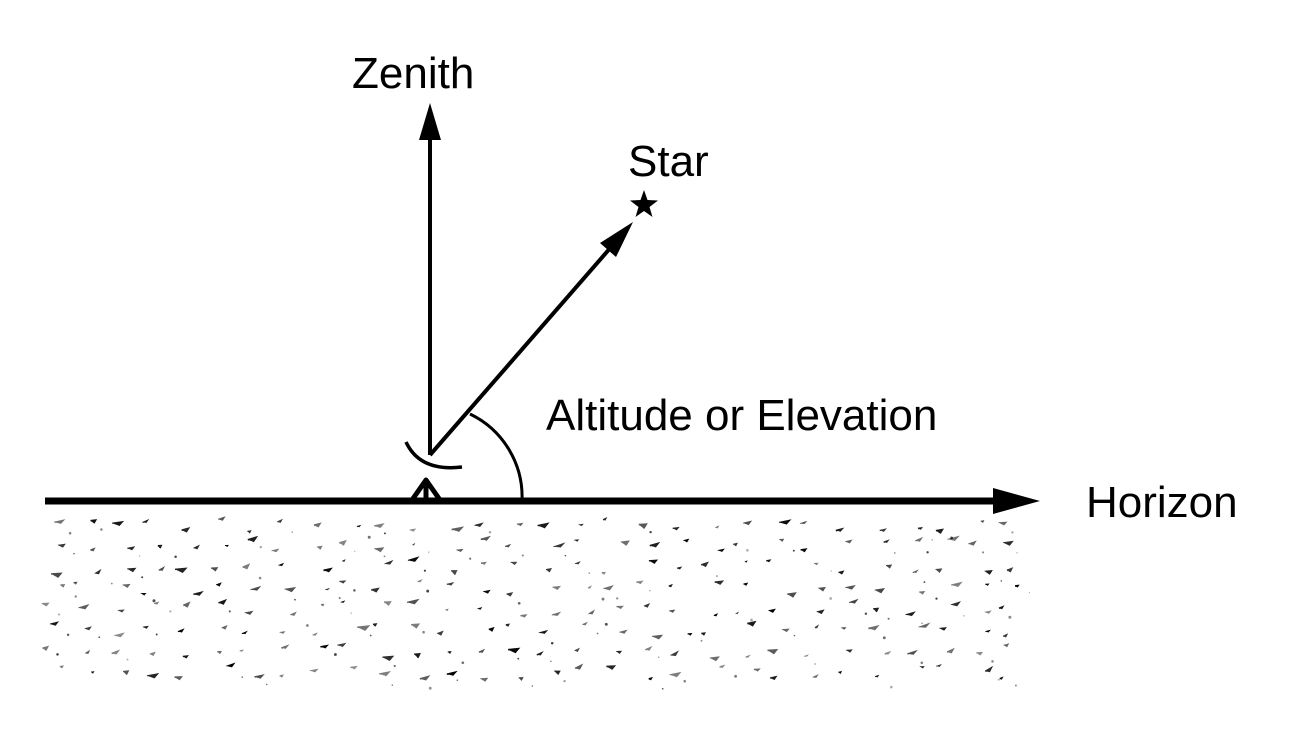 The width and height of the screenshot is (1296, 738). What do you see at coordinates (741, 415) in the screenshot?
I see `altitude-label: Altitude or Elevation` at bounding box center [741, 415].